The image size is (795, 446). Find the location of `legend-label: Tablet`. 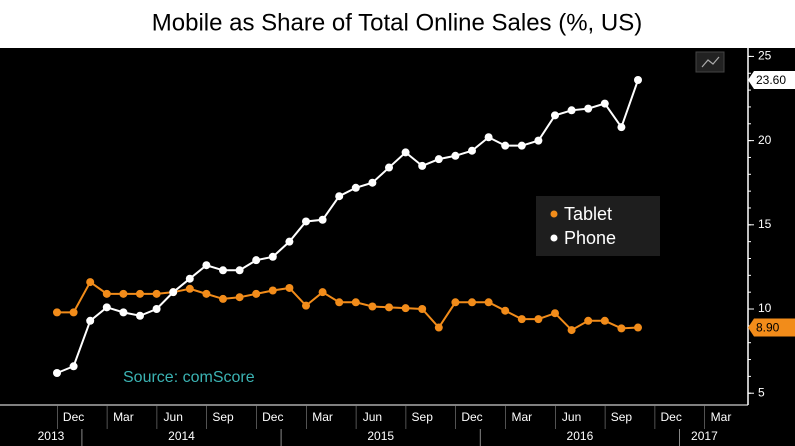

legend-label: Tablet is located at coordinates (588, 214).